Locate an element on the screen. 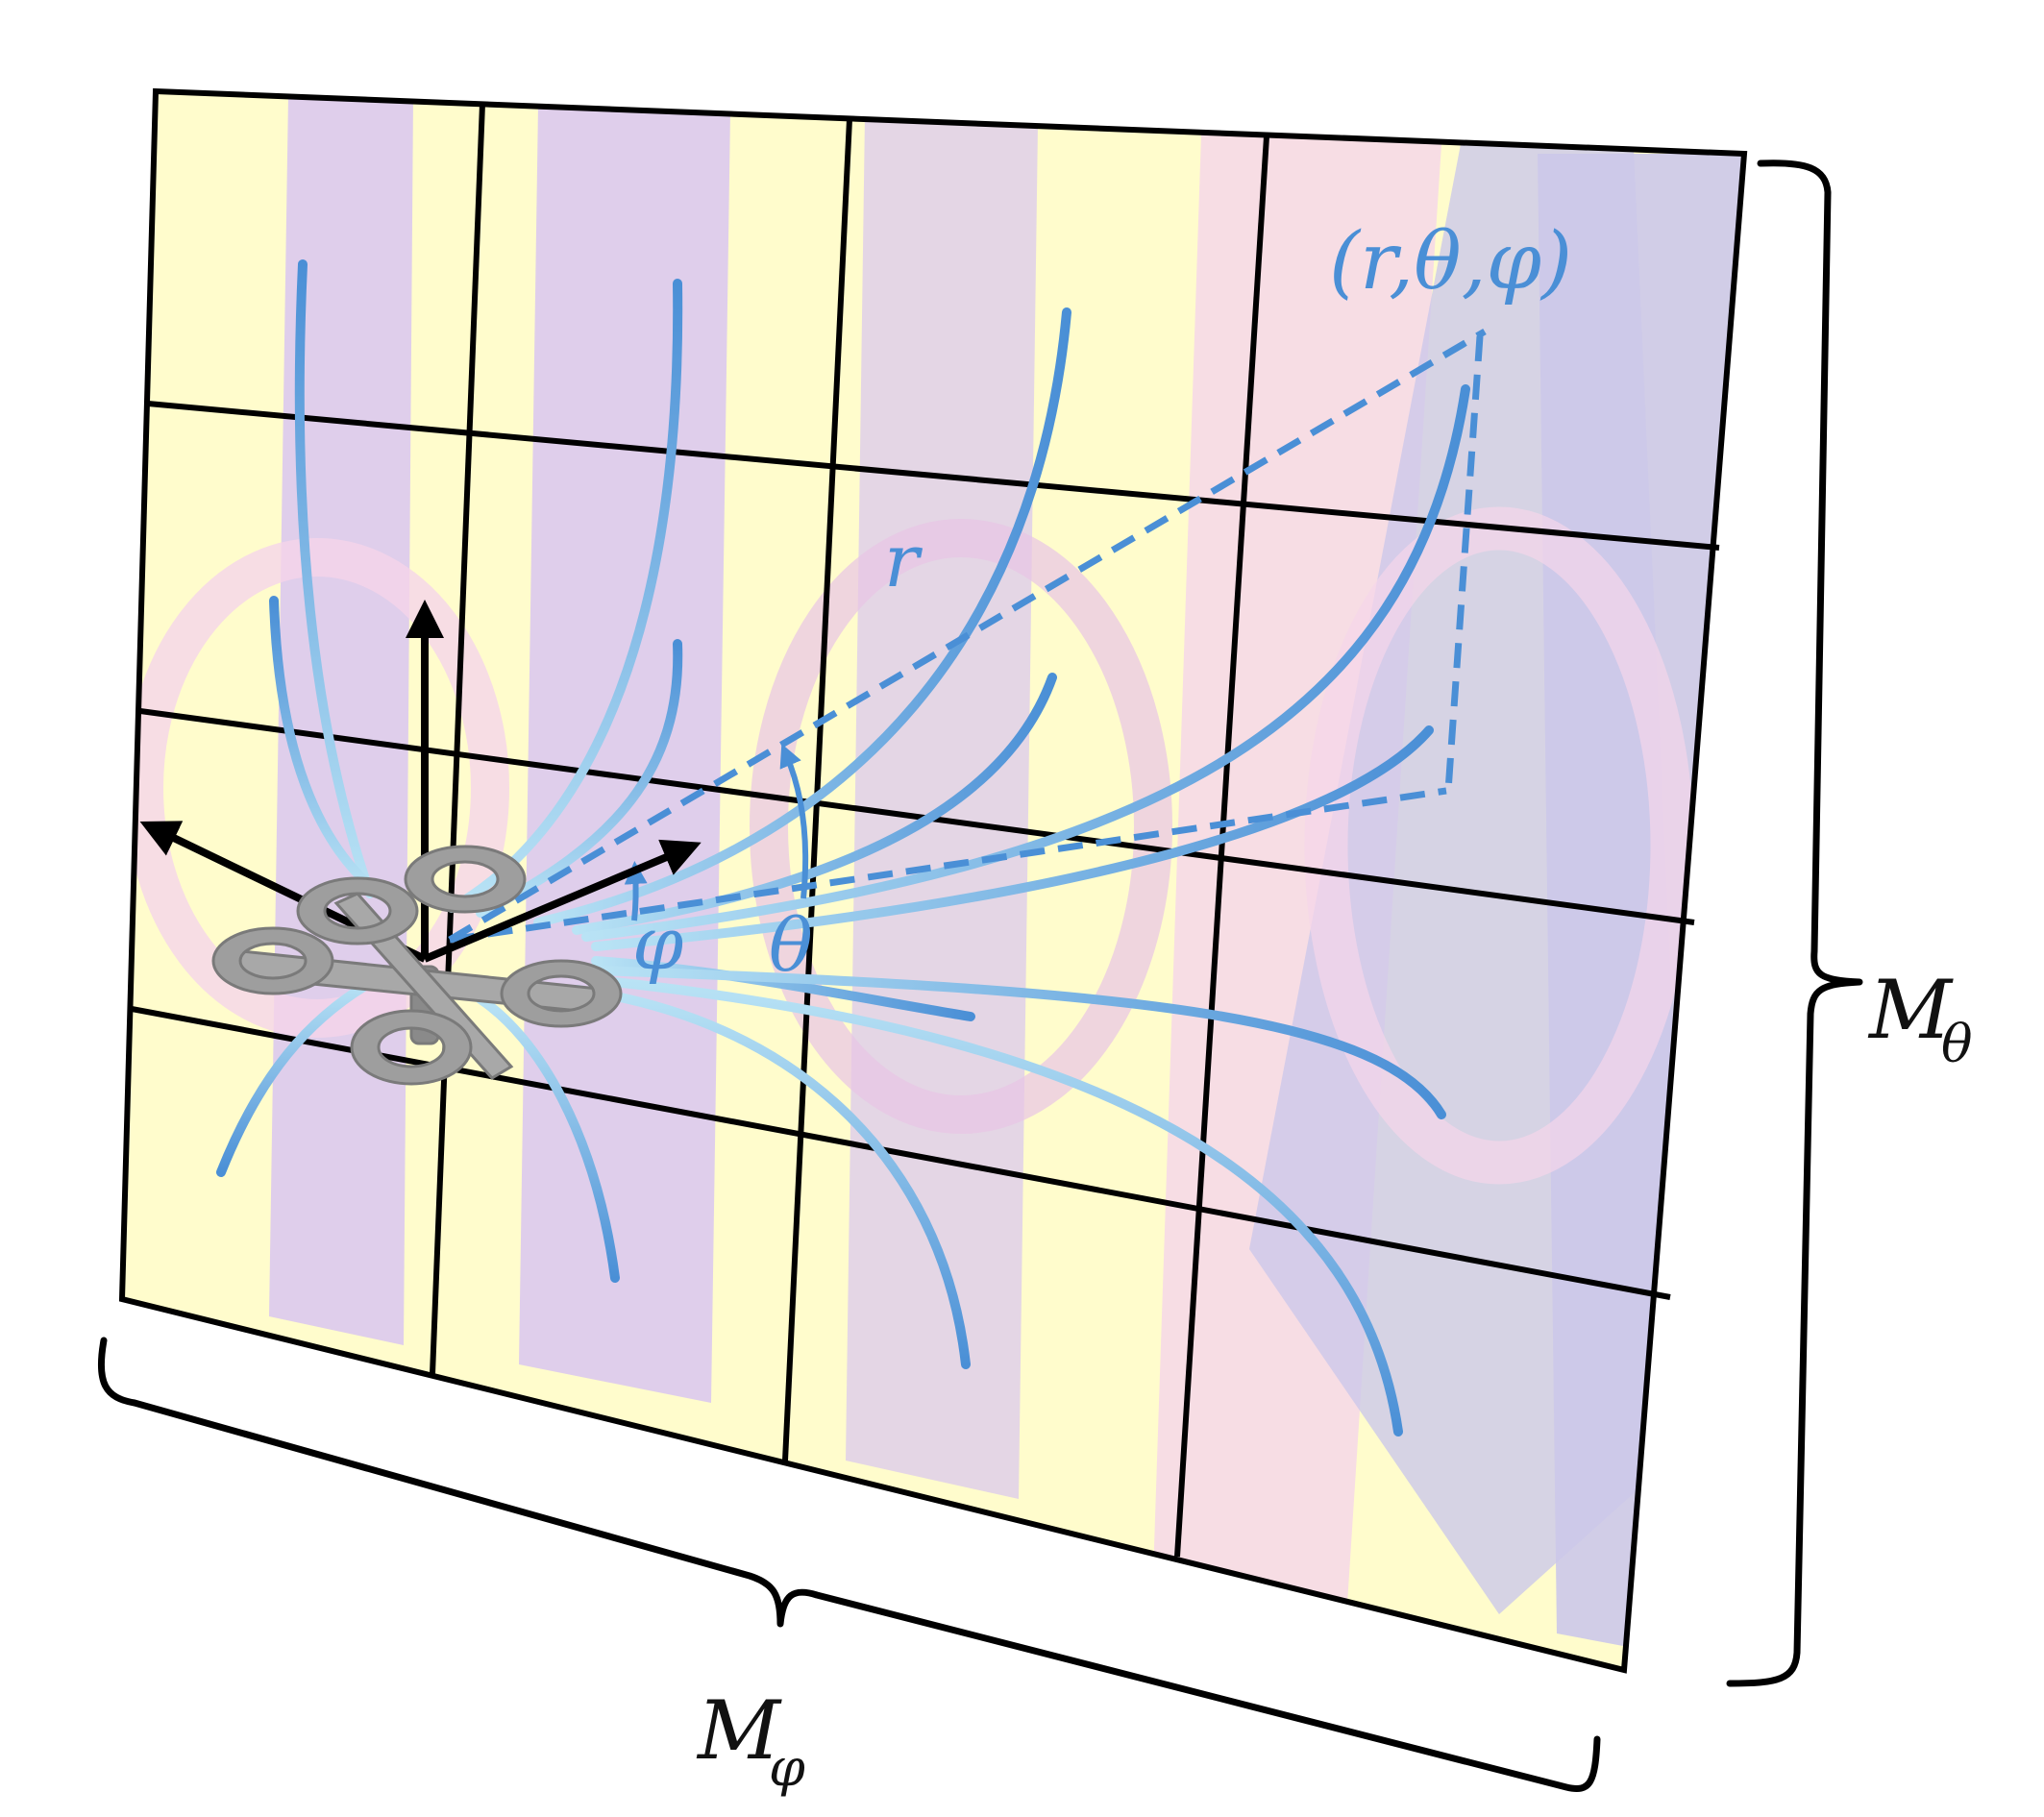  m-theta-label: M θ is located at coordinates (1920, 1018).